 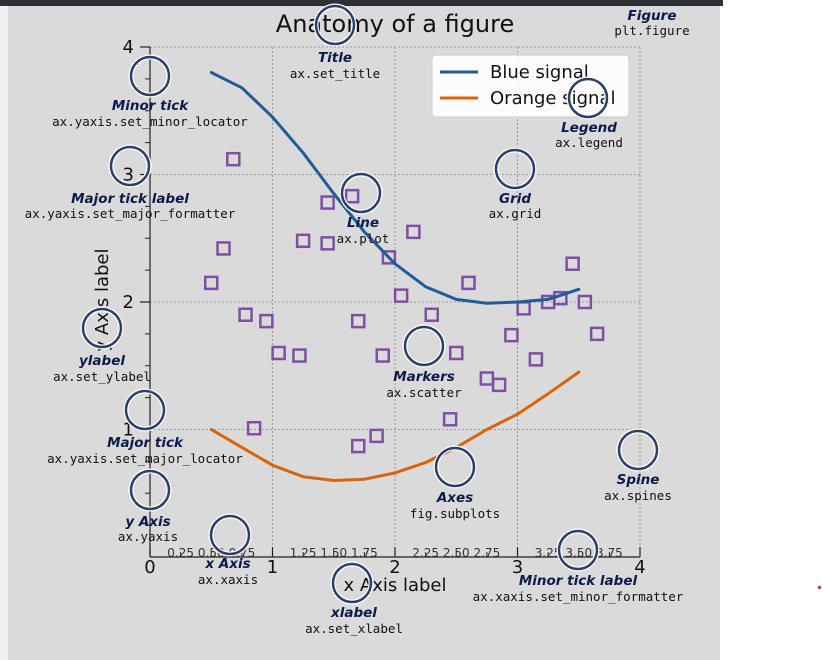 I want to click on cursor-dot, so click(x=819, y=587).